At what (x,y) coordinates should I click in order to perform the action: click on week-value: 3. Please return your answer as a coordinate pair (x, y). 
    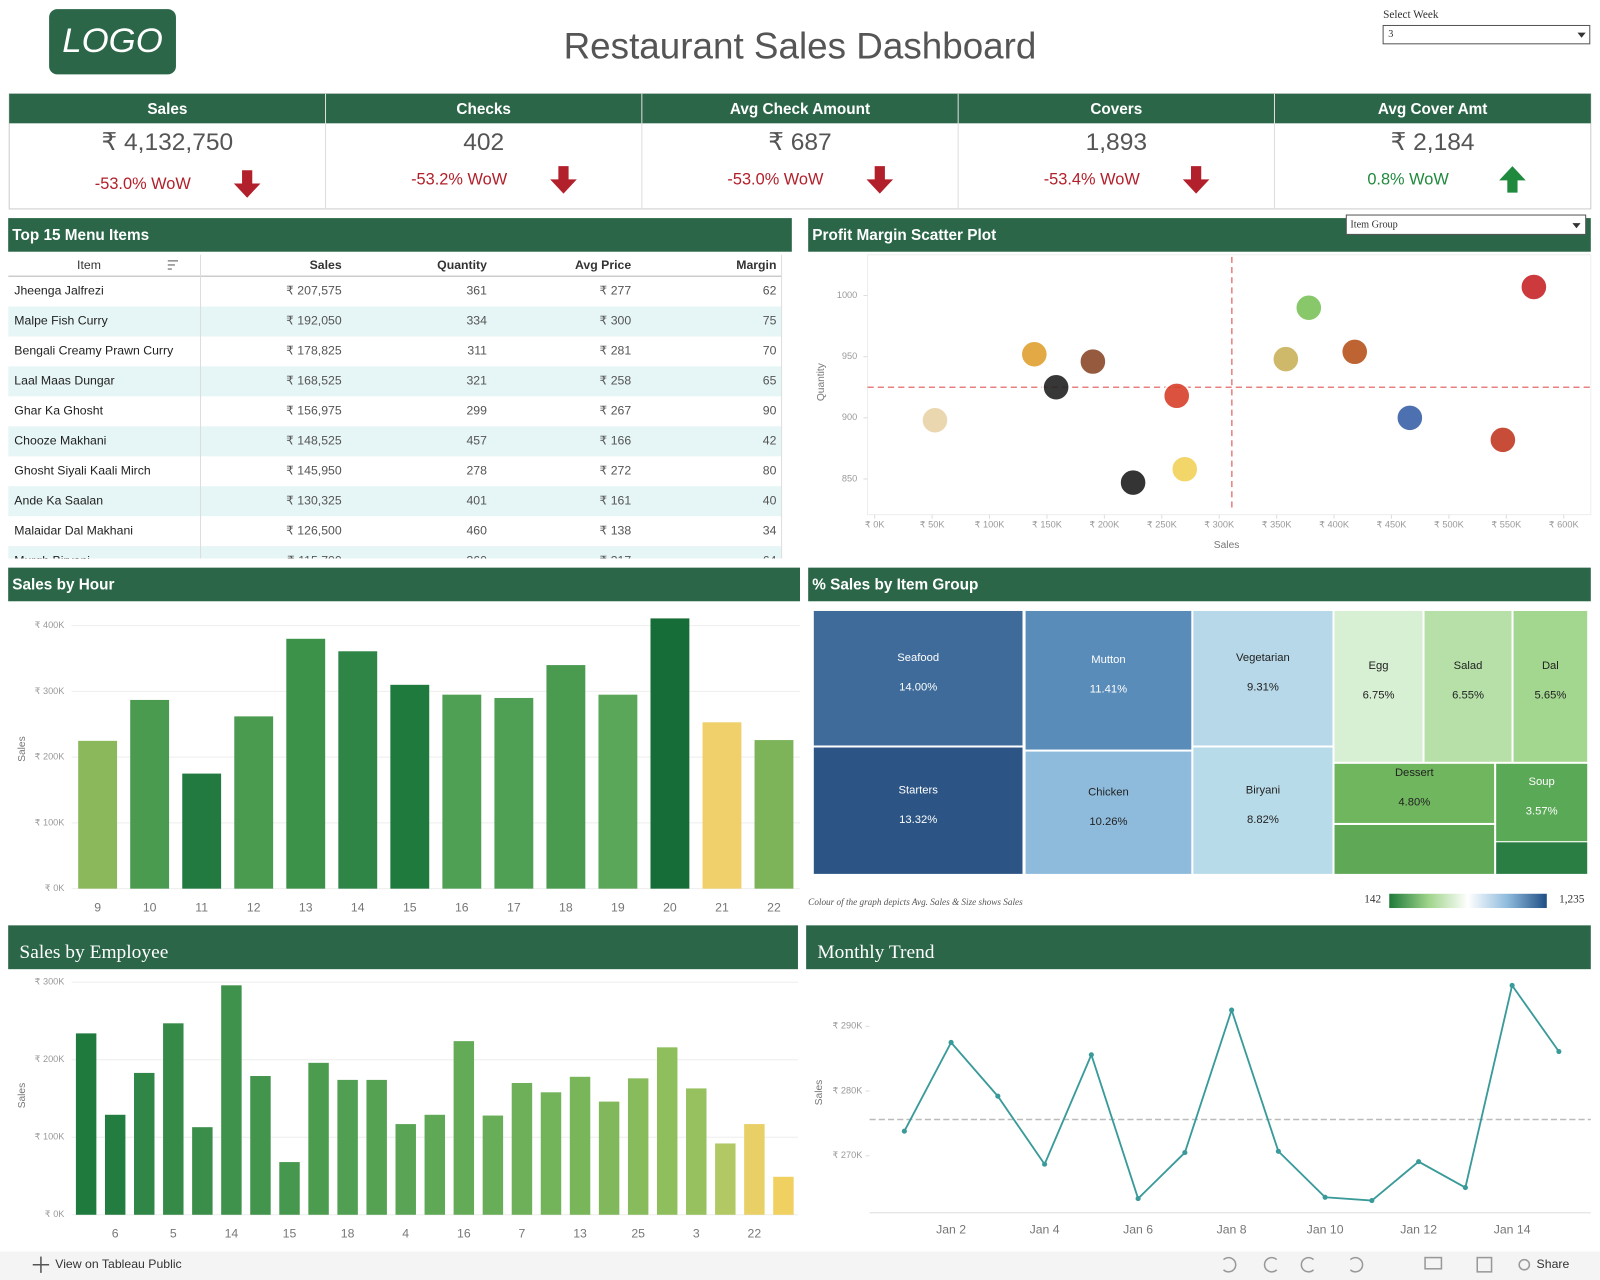
    Looking at the image, I should click on (1390, 34).